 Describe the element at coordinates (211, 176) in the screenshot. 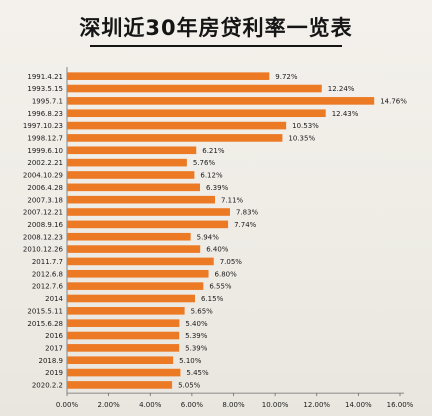

I see `data-label: 6.12%` at that location.